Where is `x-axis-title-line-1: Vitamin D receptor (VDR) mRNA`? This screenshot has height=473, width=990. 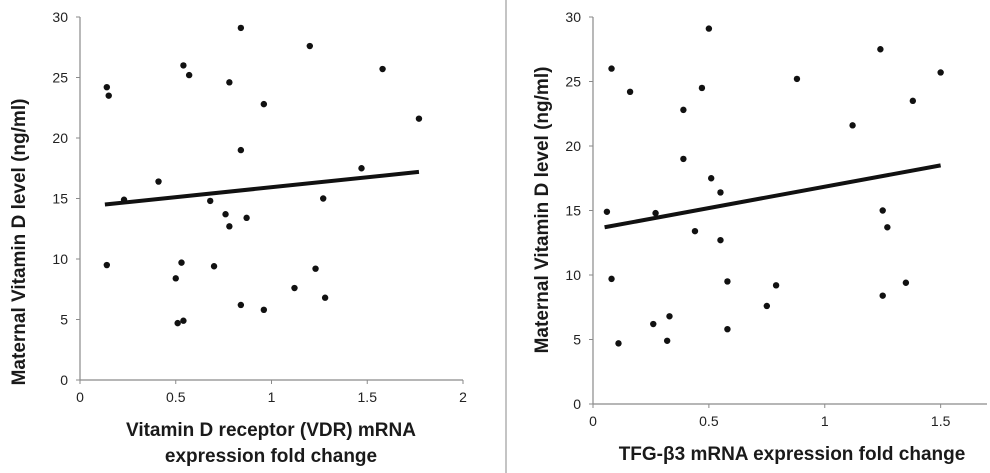
x-axis-title-line-1: Vitamin D receptor (VDR) mRNA is located at coordinates (271, 430).